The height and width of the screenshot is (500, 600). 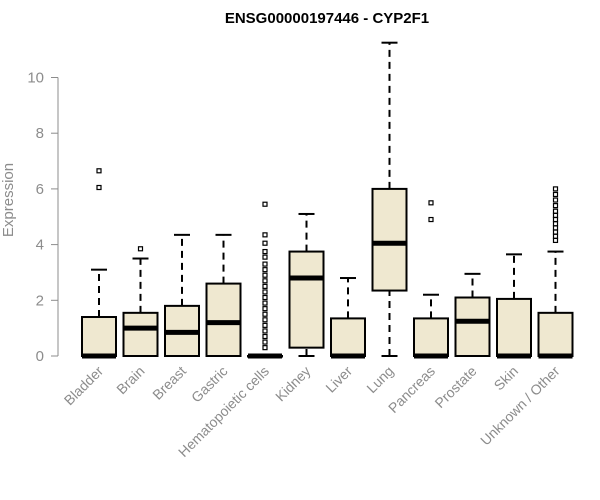 I want to click on x-category-label: Breast, so click(x=169, y=383).